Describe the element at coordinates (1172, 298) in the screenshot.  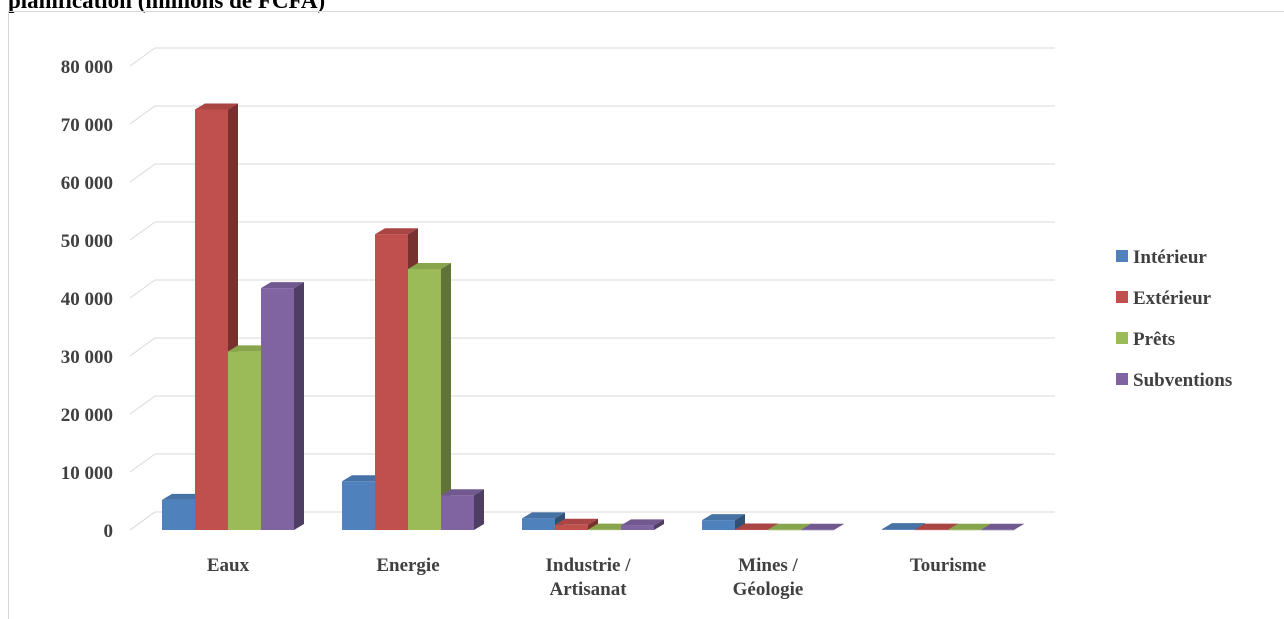
I see `legend-label: Extérieur` at that location.